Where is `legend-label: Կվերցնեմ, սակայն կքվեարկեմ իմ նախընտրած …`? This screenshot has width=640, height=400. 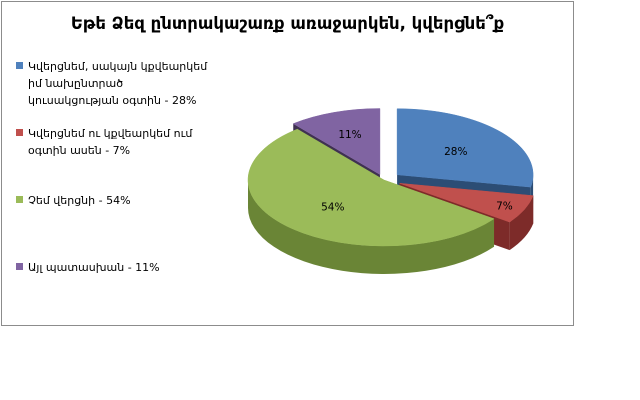 legend-label: Կվերցնեմ, սակայն կքվեարկեմ իմ նախընտրած … is located at coordinates (118, 83).